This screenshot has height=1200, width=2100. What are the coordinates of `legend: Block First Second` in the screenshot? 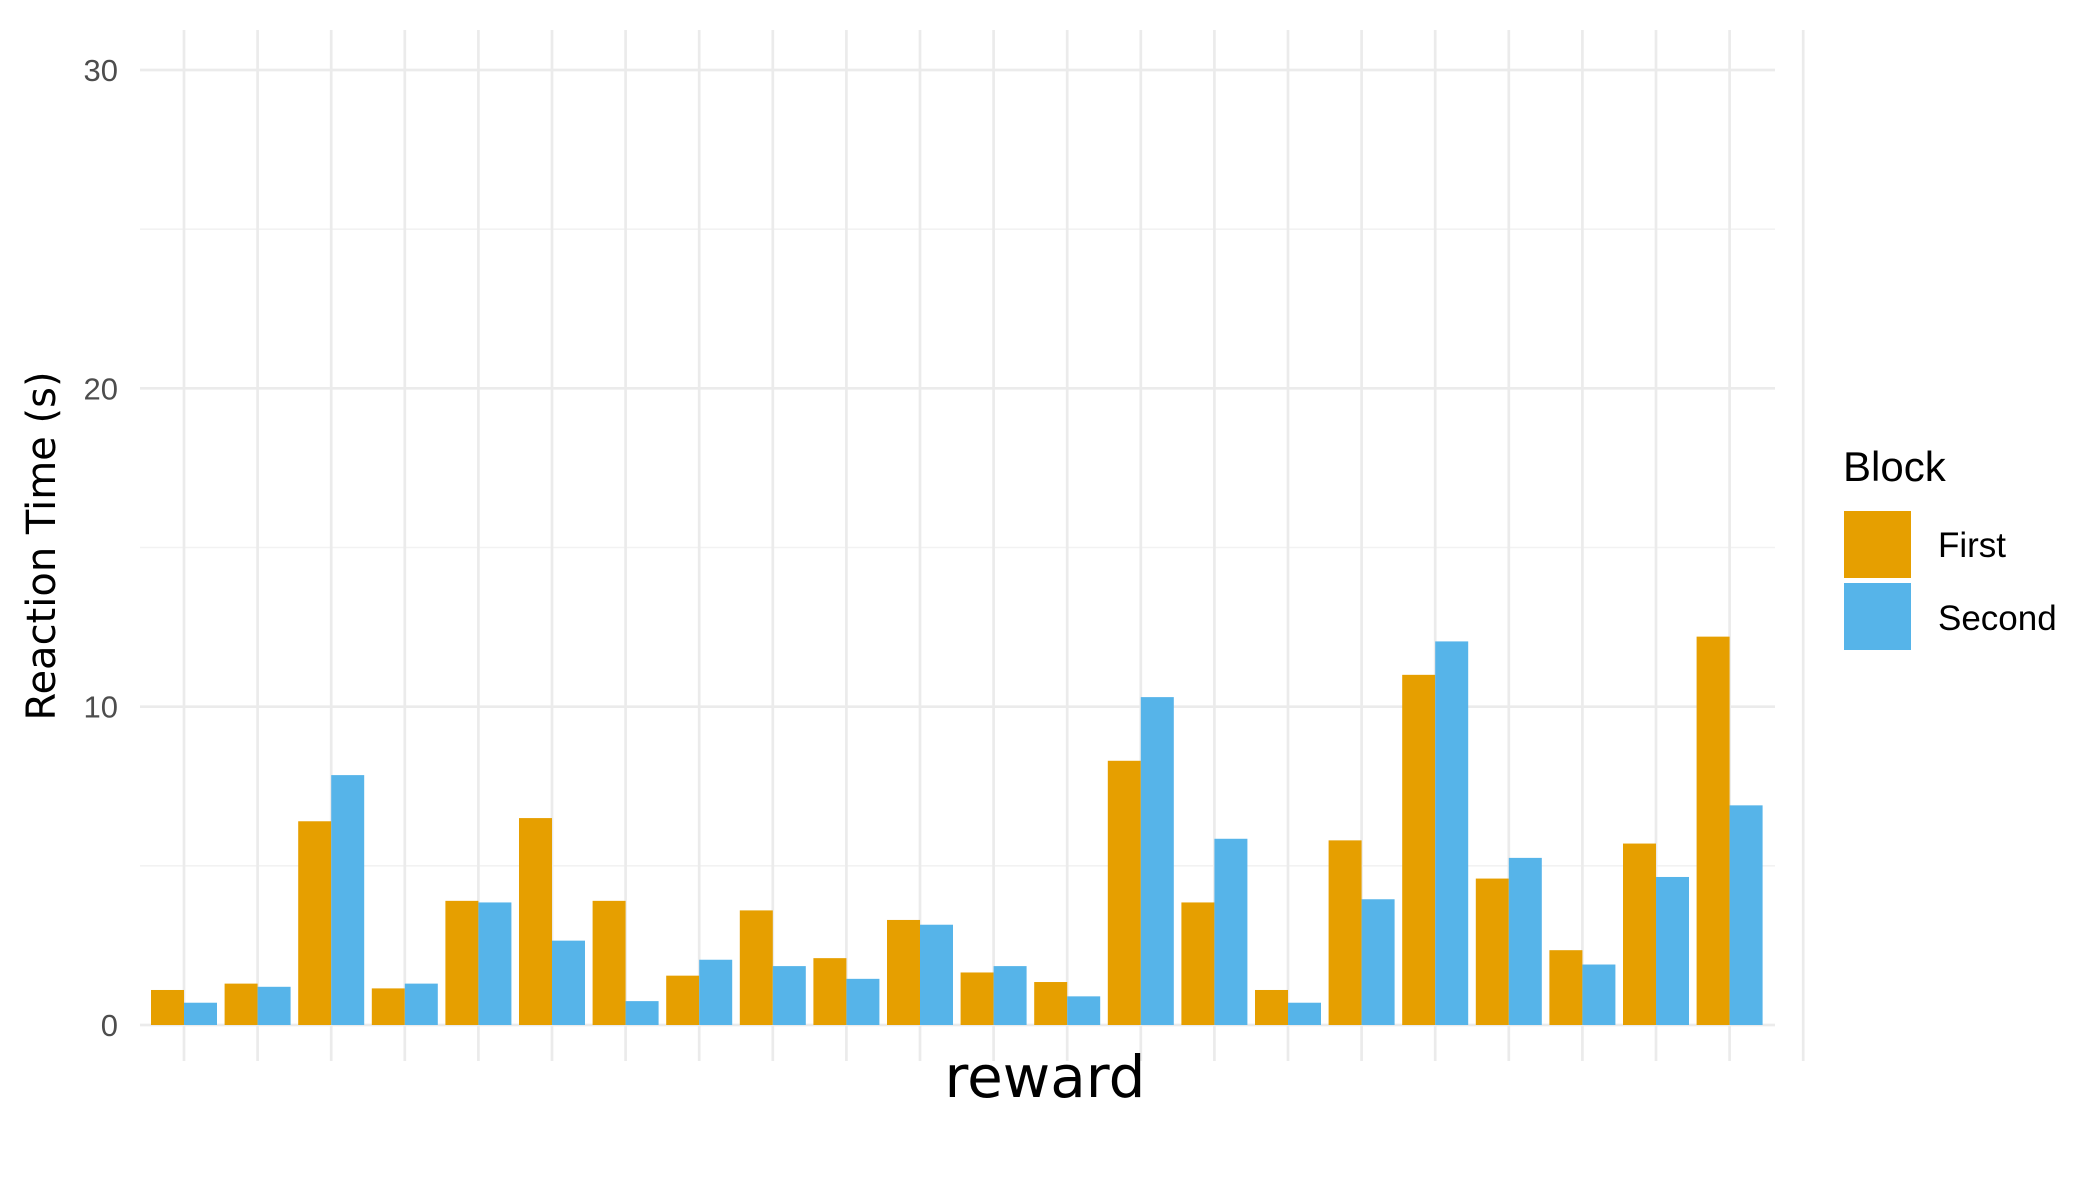 It's located at (1950, 546).